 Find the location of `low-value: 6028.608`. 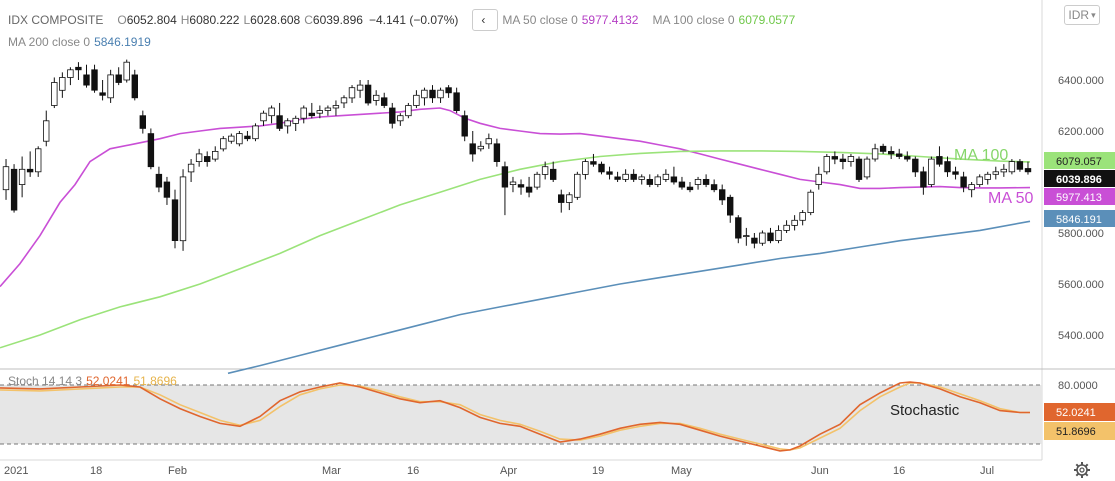

low-value: 6028.608 is located at coordinates (275, 20).